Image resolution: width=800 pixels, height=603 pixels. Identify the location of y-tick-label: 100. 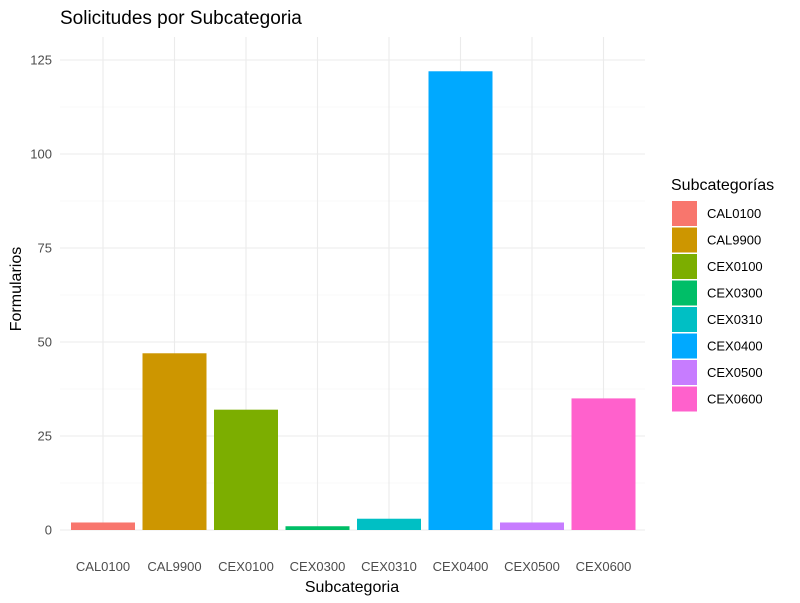
(41, 154).